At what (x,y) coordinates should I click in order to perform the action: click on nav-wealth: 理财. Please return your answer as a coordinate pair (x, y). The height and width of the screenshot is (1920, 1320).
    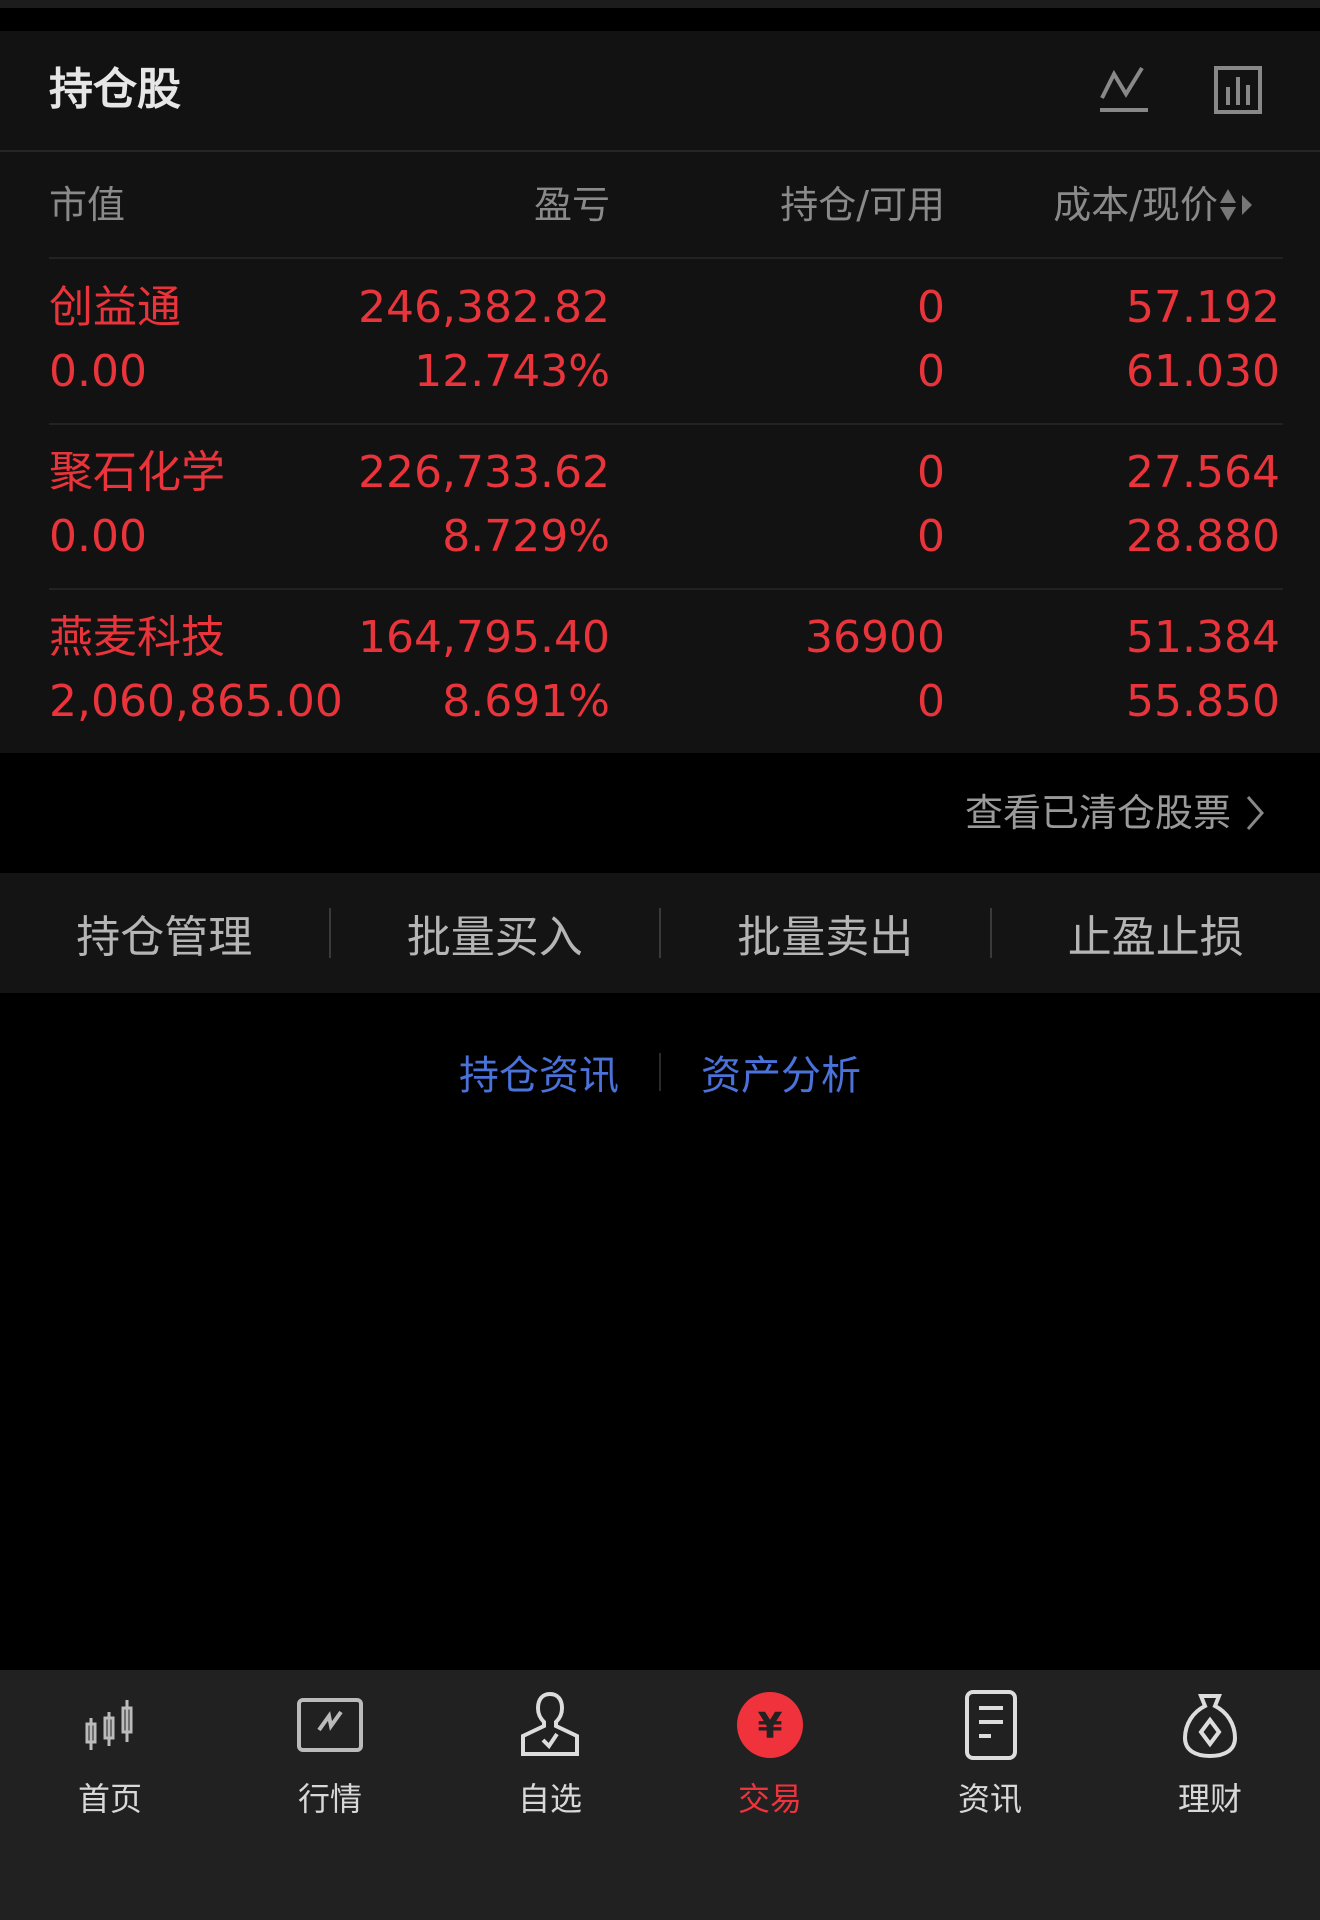
    Looking at the image, I should click on (1210, 1795).